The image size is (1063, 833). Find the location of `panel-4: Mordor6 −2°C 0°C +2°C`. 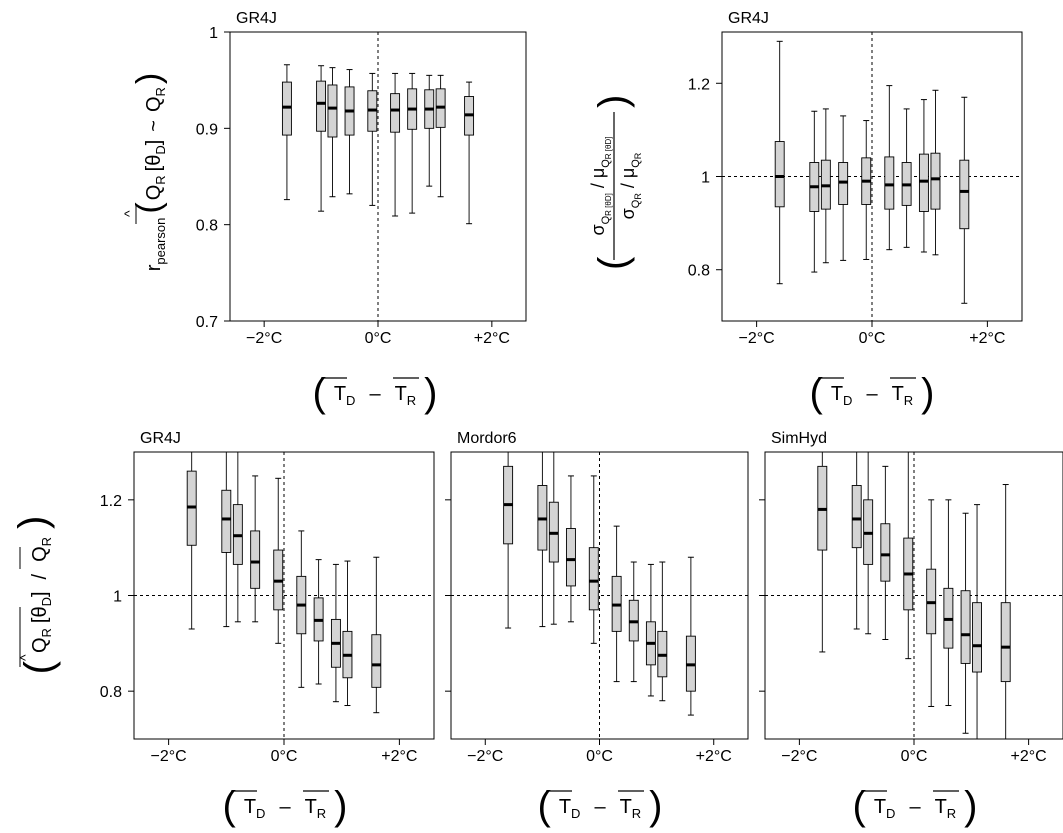

panel-4: Mordor6 −2°C 0°C +2°C is located at coordinates (597, 597).